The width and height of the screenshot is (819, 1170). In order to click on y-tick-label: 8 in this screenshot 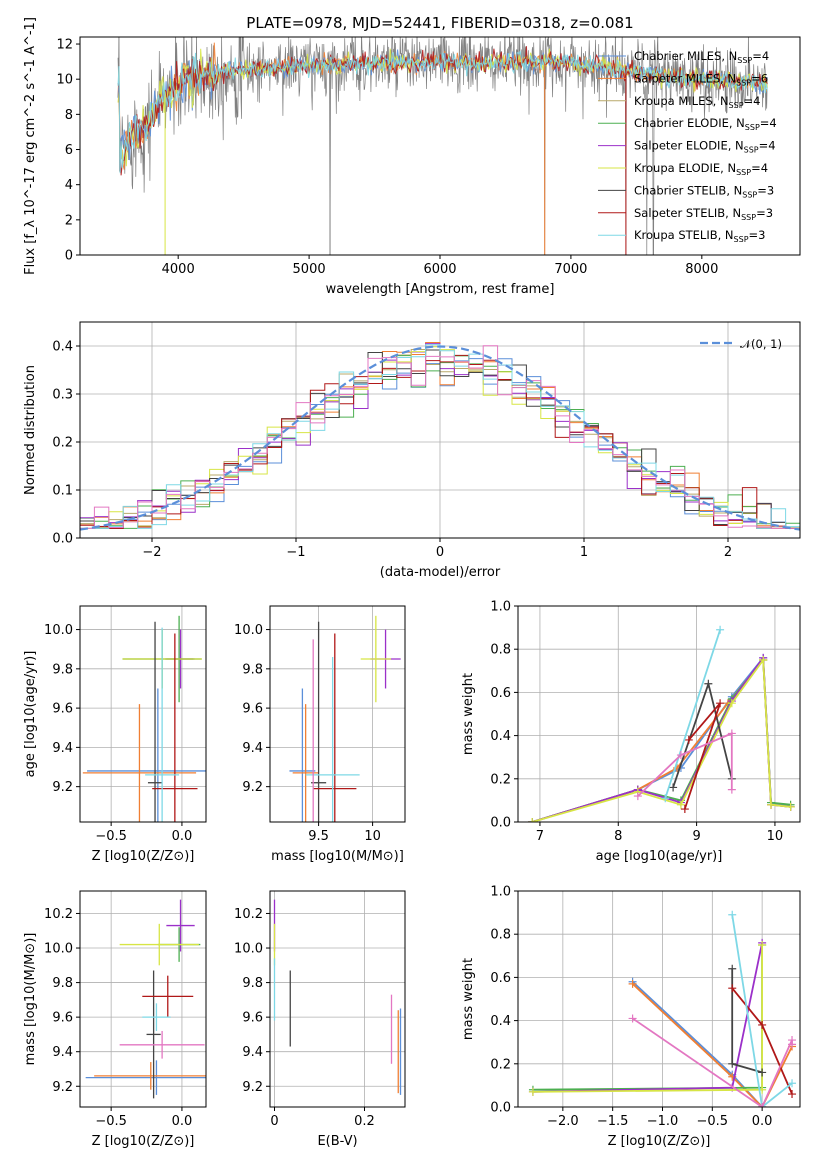, I will do `click(69, 115)`.